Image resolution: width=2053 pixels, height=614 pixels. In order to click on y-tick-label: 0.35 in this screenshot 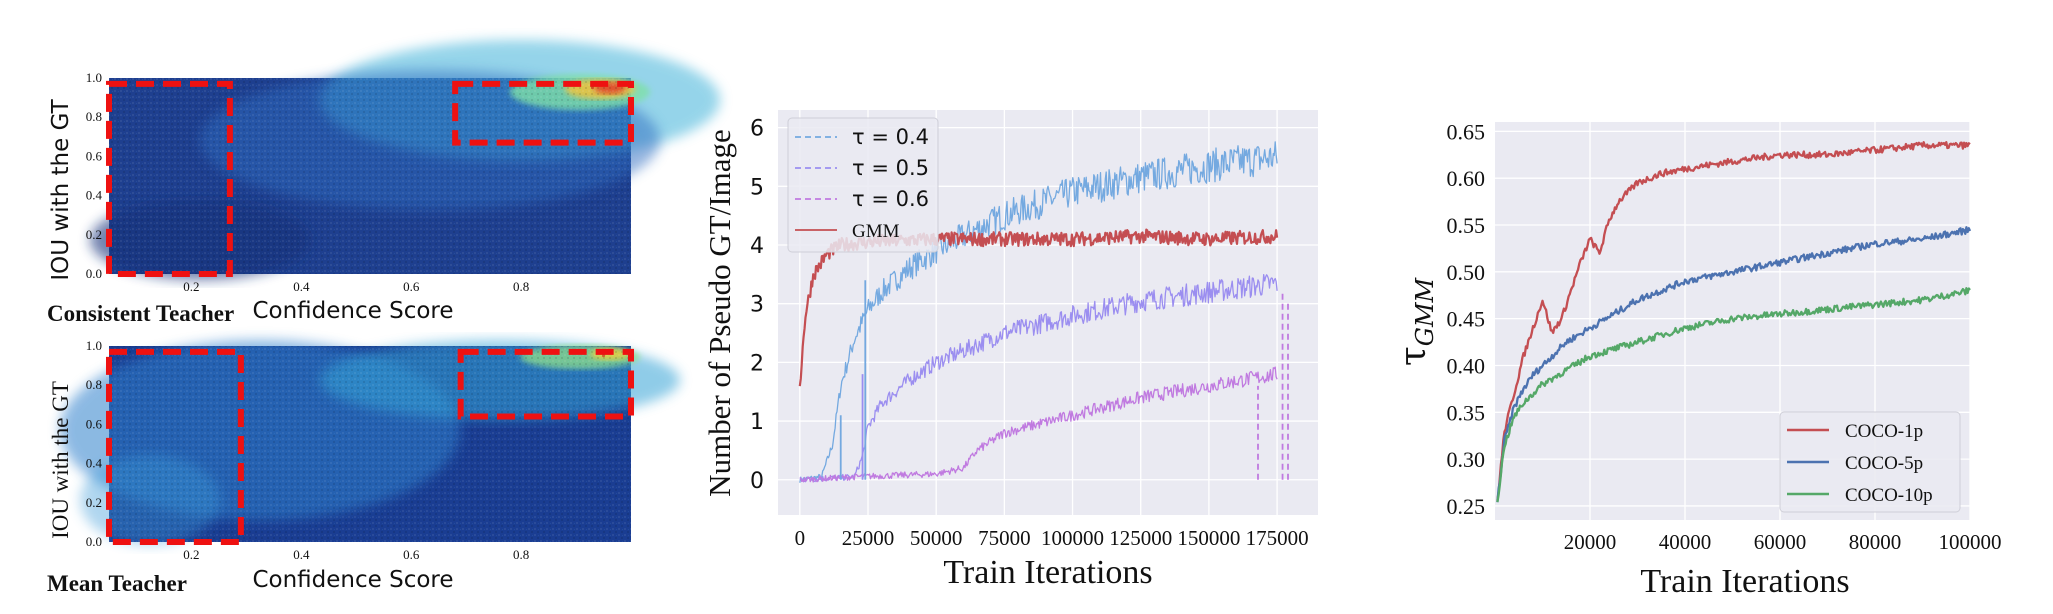, I will do `click(1466, 412)`.